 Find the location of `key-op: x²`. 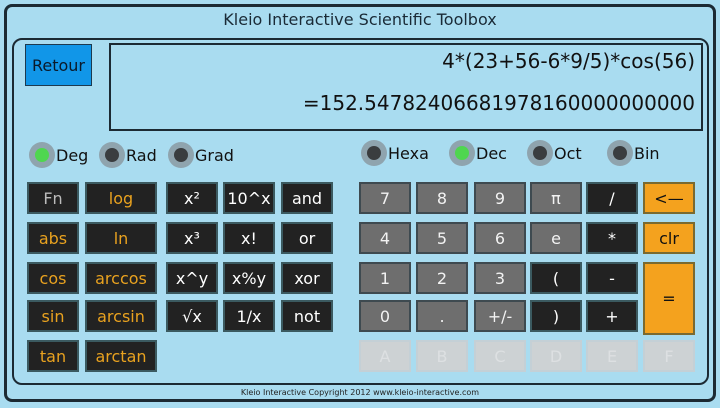

key-op: x² is located at coordinates (192, 198).